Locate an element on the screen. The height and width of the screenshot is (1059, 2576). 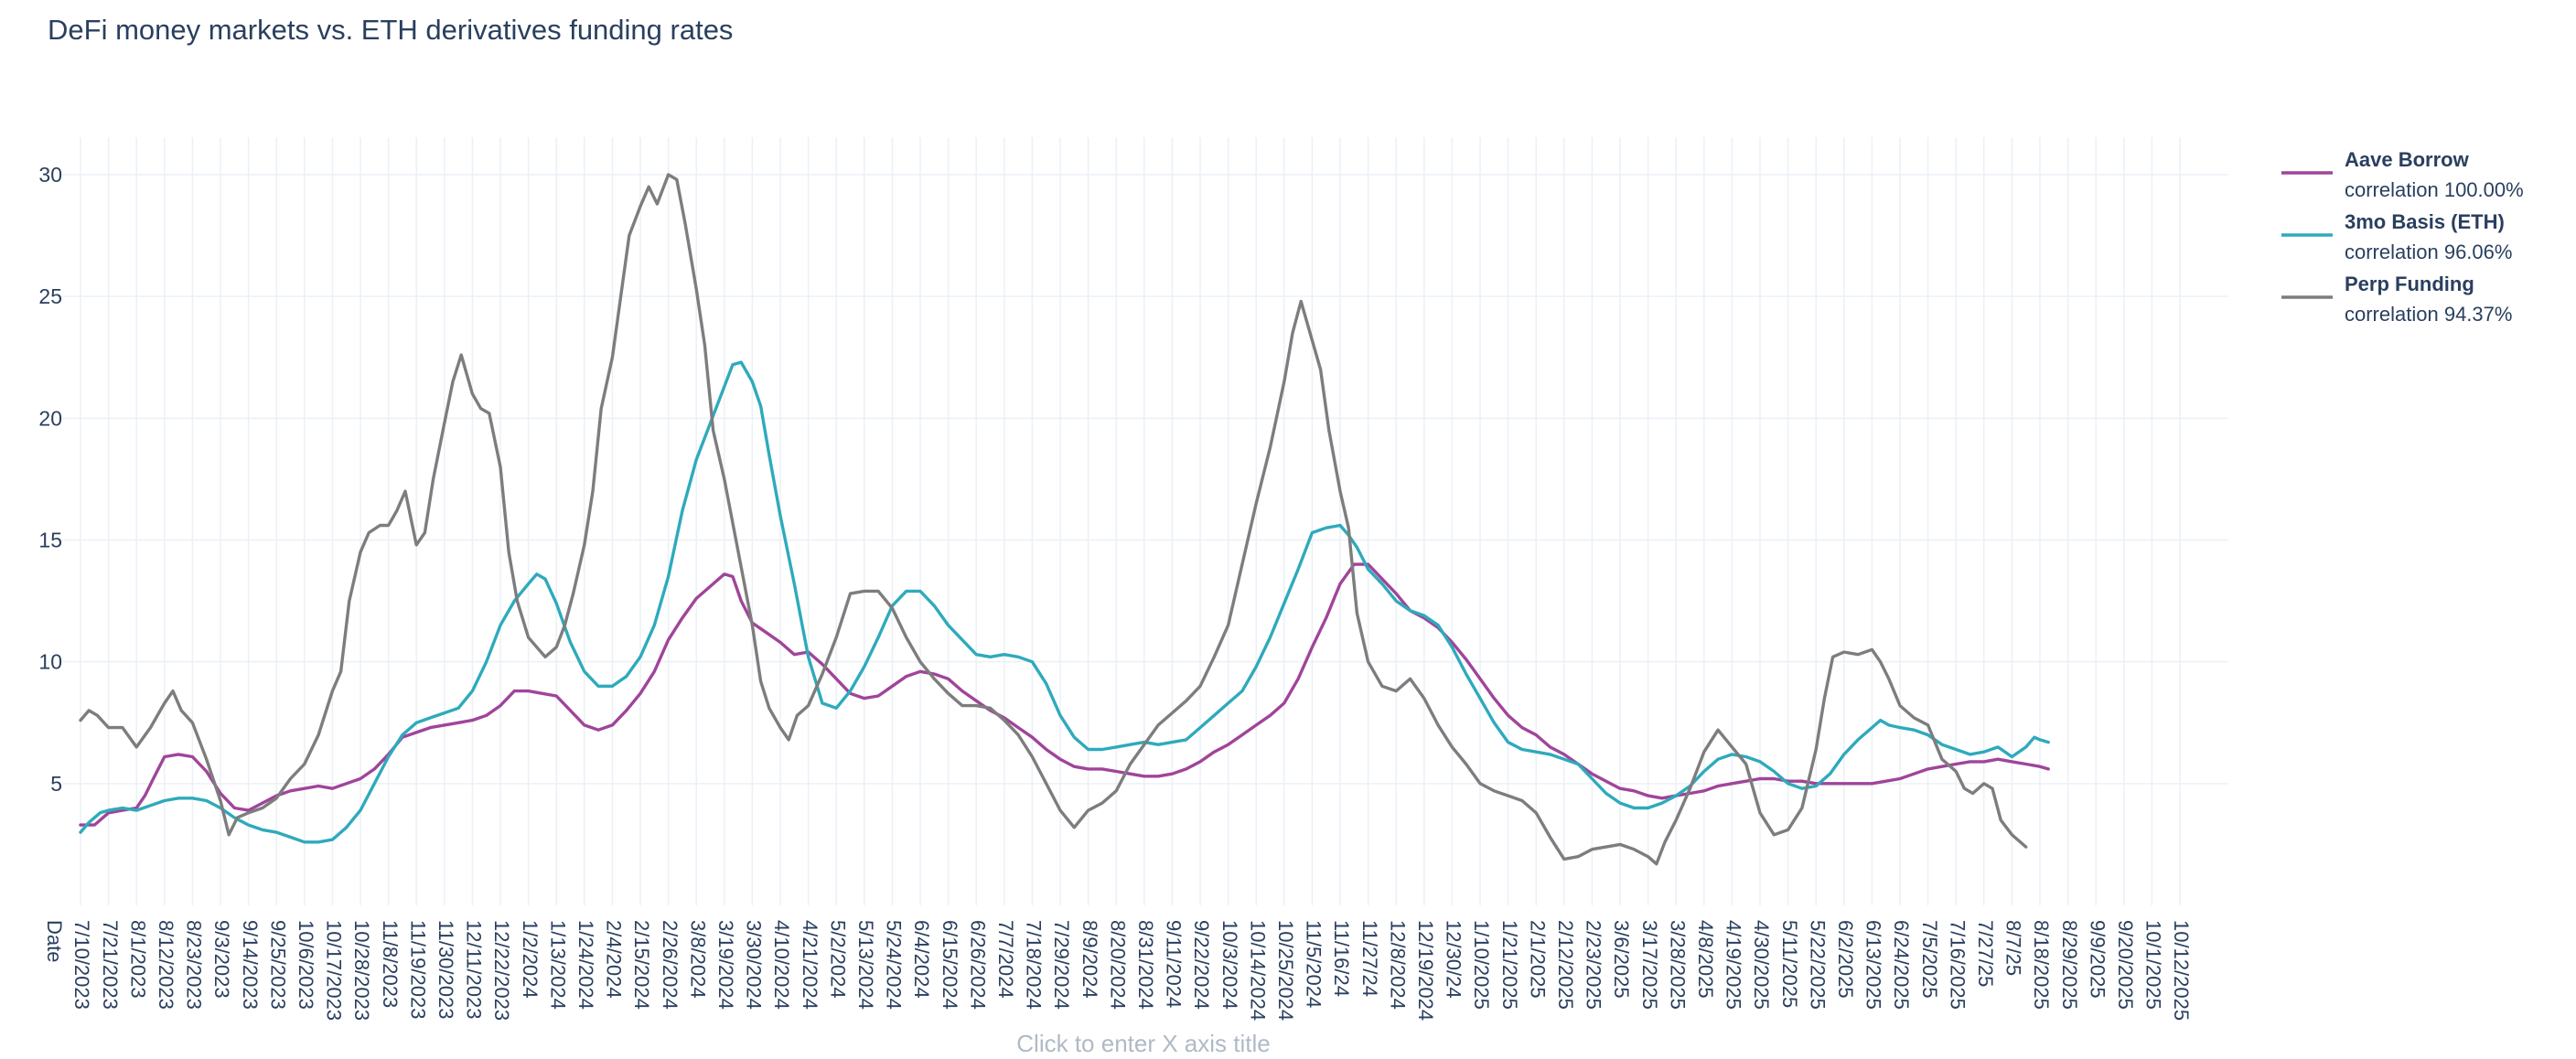
x-tick-label: 3/30/2024 is located at coordinates (755, 965).